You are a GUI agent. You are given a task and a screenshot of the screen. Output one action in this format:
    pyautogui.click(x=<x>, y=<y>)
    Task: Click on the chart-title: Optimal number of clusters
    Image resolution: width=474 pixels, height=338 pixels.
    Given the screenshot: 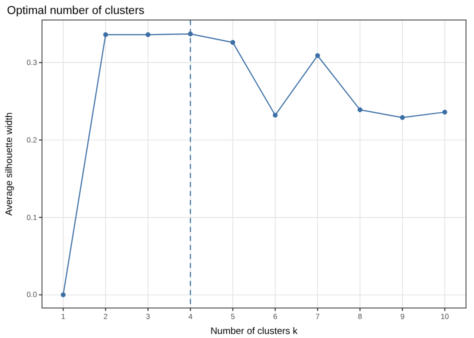 What is the action you would take?
    pyautogui.click(x=76, y=11)
    